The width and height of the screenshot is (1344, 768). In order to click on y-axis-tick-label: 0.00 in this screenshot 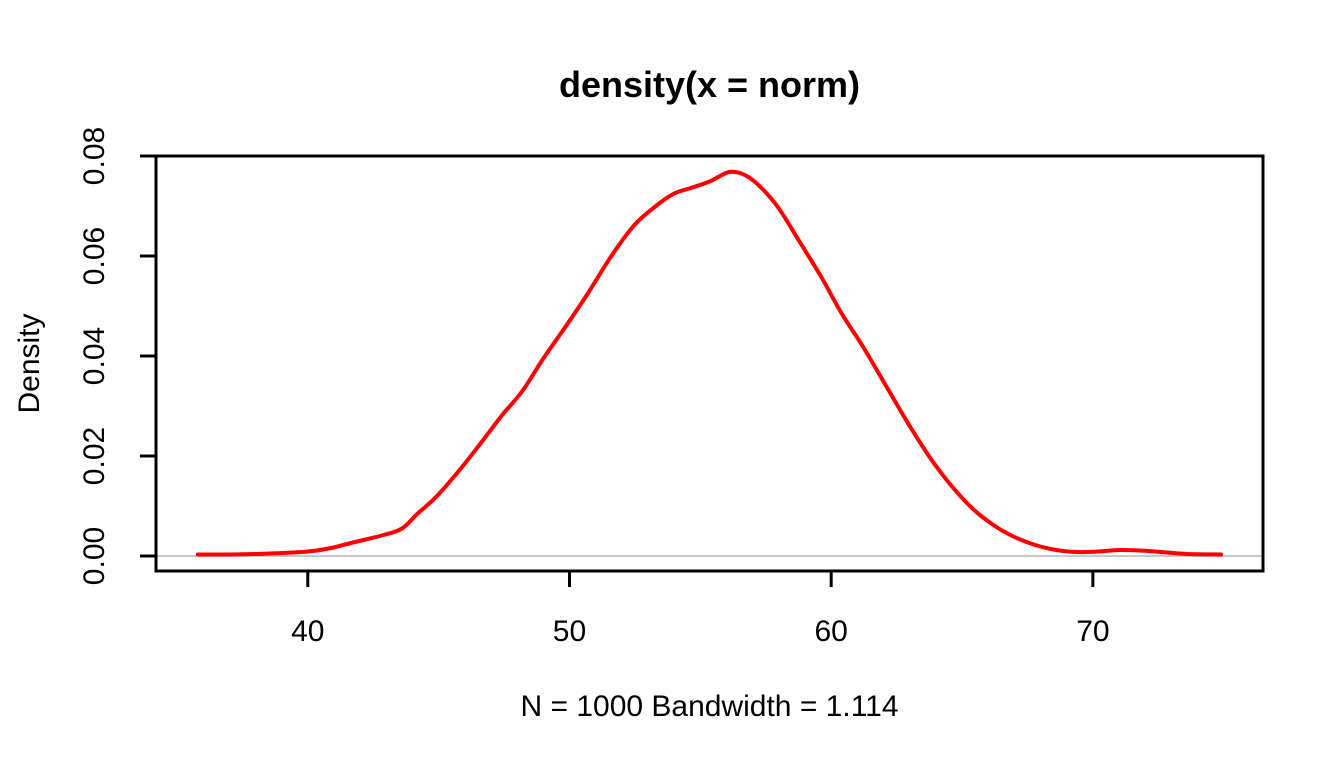, I will do `click(94, 556)`.